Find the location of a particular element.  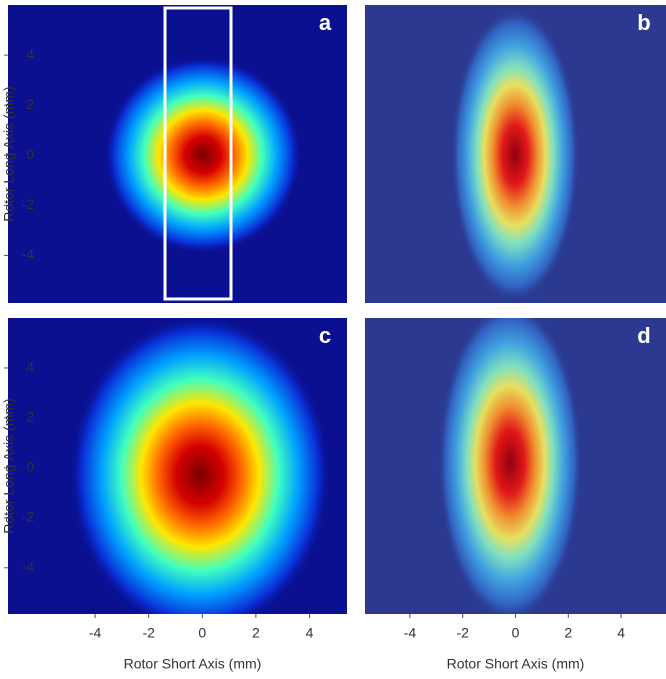

panel-label: d is located at coordinates (643, 335).